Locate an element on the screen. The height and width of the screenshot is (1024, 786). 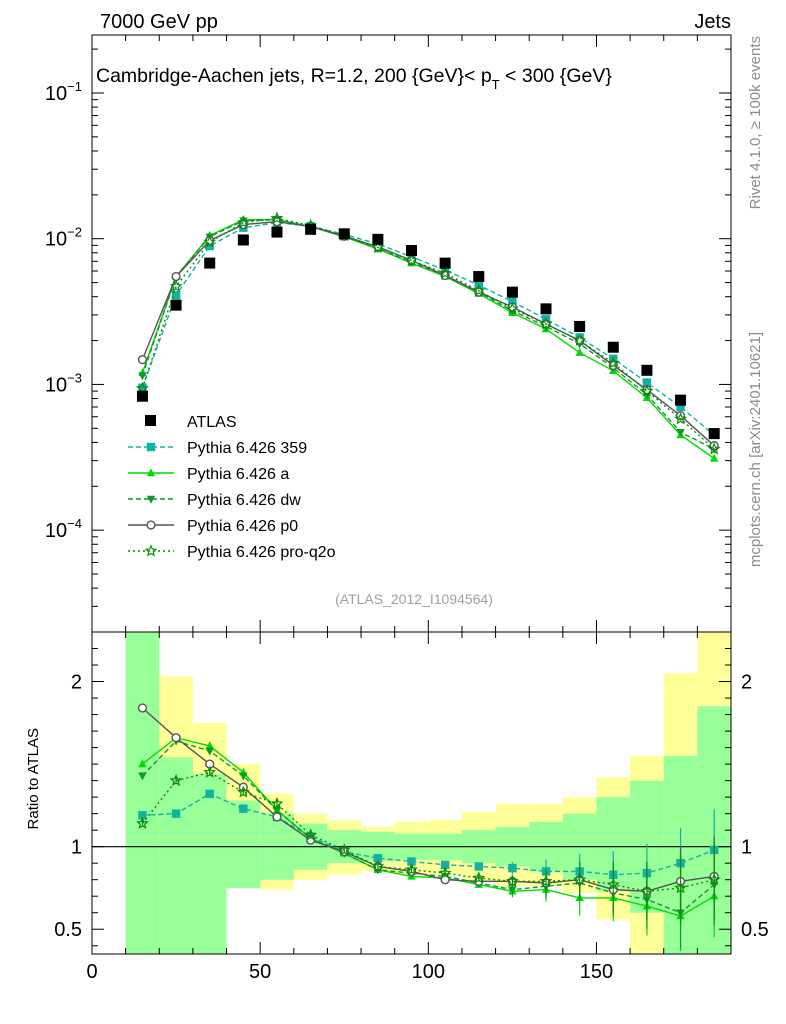
ratio-series-pythia-6-426-pro-q2o is located at coordinates (428, 844).